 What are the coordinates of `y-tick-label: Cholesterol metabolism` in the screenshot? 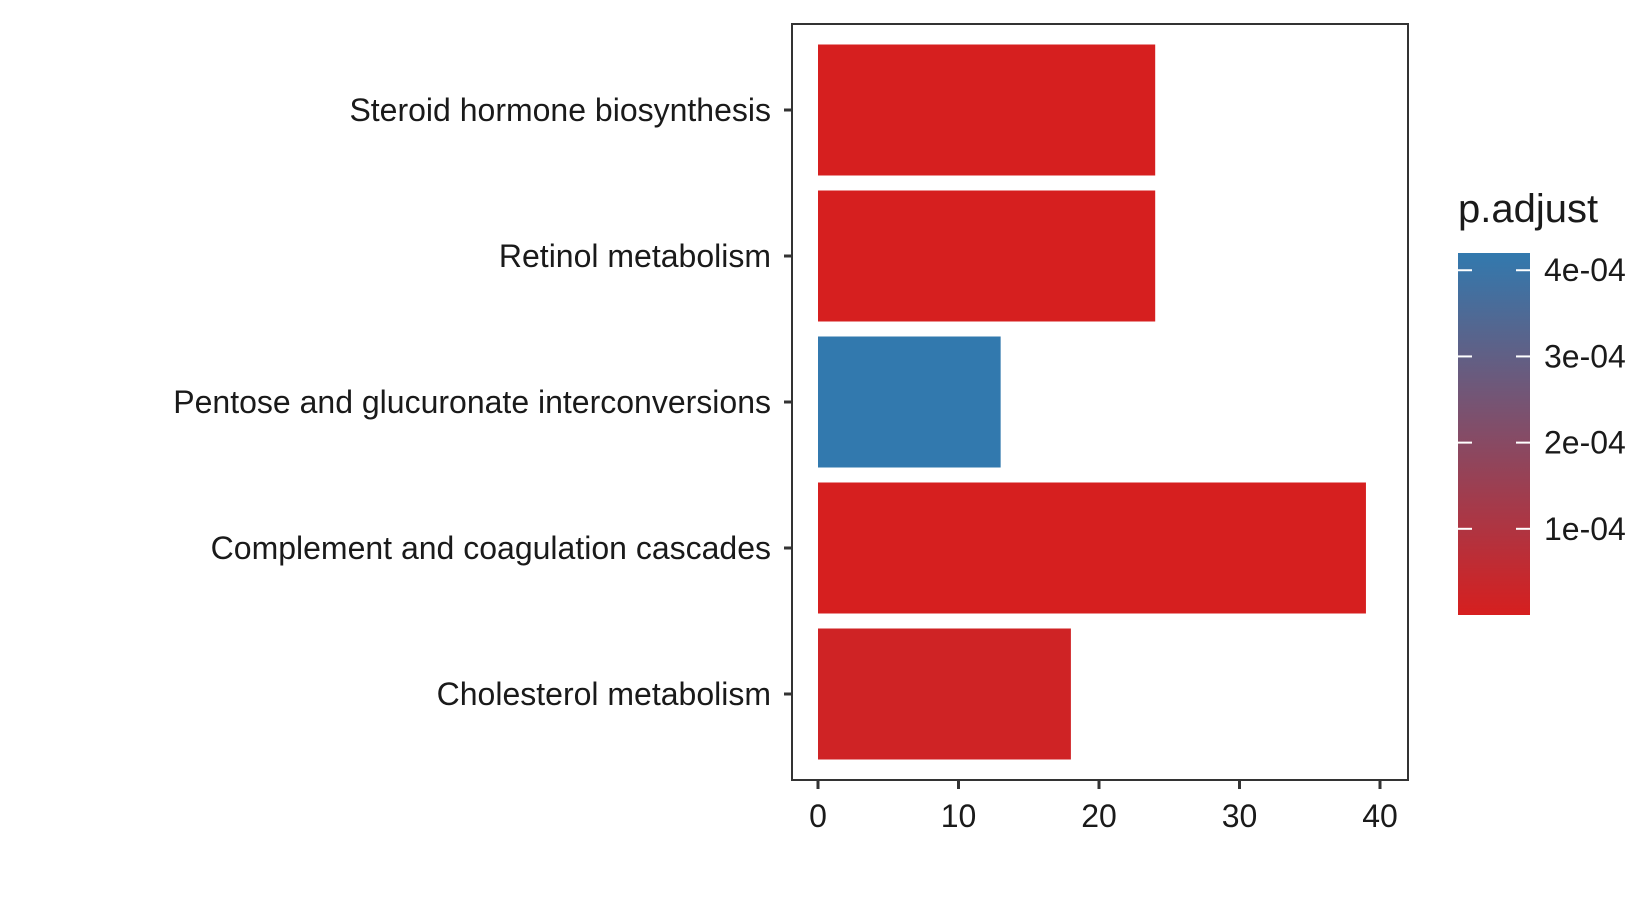 It's located at (604, 694).